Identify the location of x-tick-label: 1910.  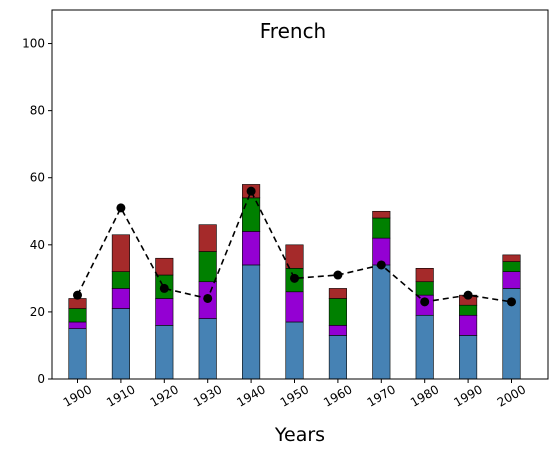
(120, 395).